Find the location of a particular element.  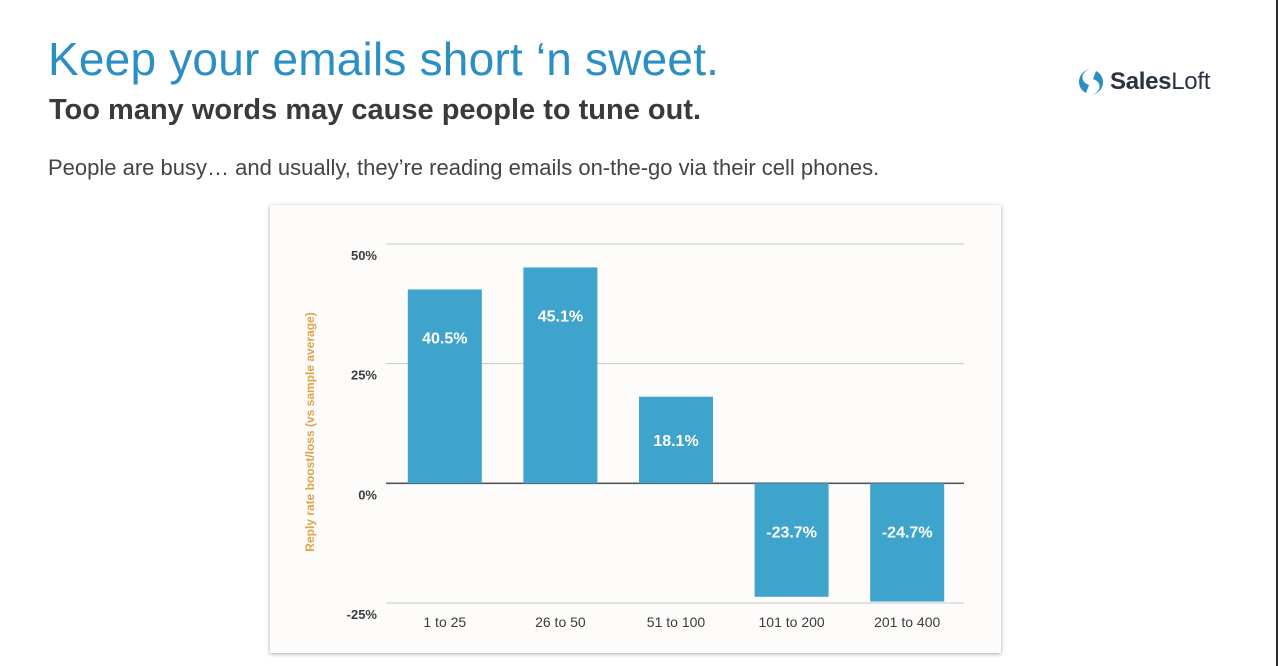

y-tick-label: 0% is located at coordinates (367, 494).